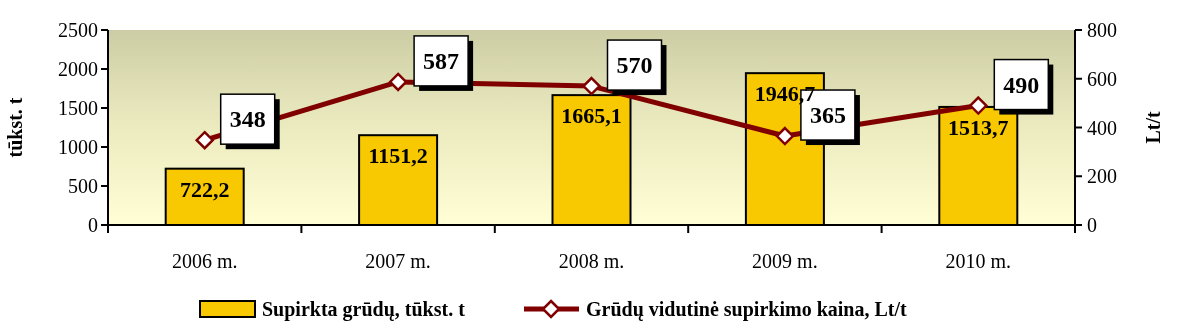 This screenshot has width=1178, height=323. I want to click on x-tick-label: 2006 m., so click(204, 261).